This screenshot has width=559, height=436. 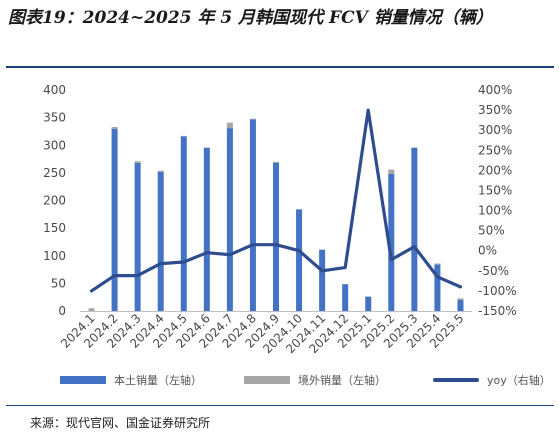 I want to click on legend-item-export: 境外销量（左轴）, so click(x=315, y=380).